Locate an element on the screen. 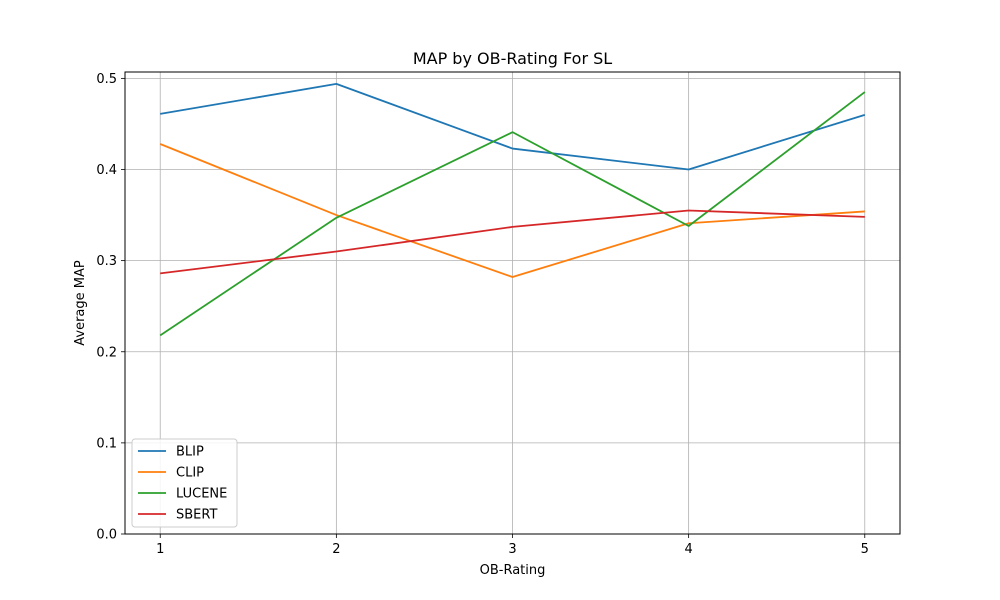  y-axis-label: Average MAP is located at coordinates (80, 303).